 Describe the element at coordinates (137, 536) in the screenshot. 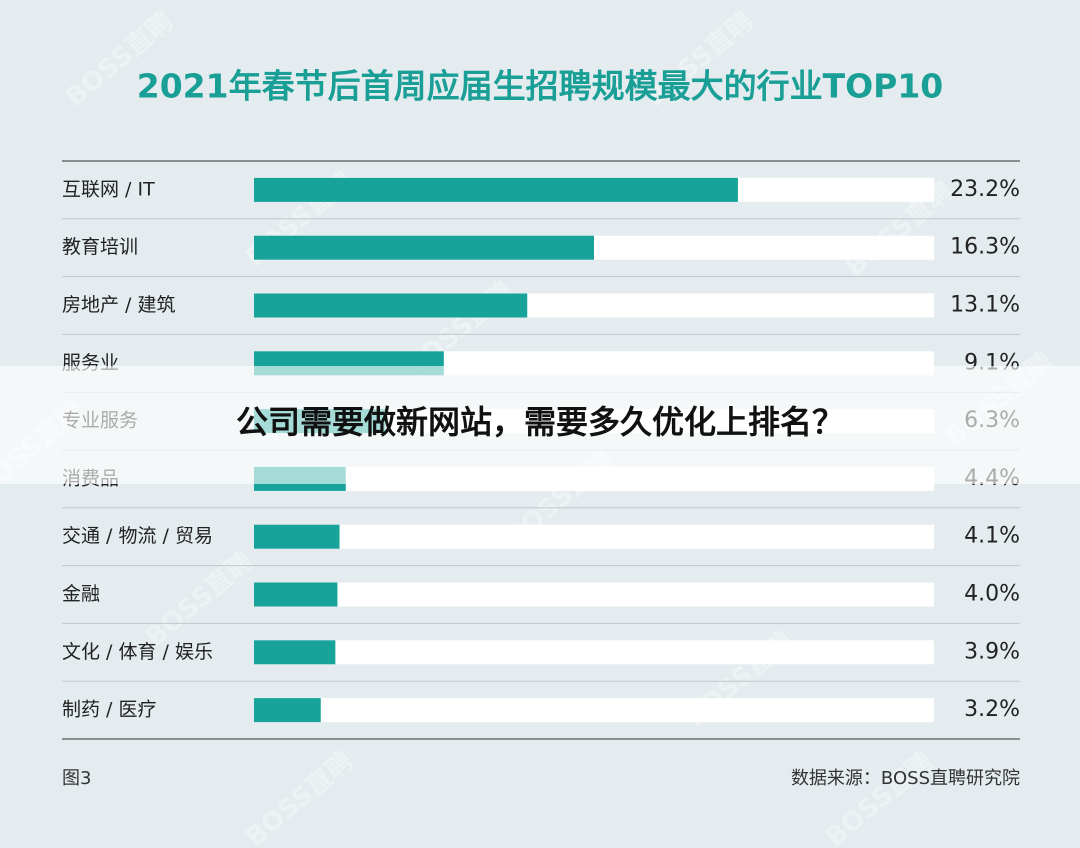

I see `category-label: 交通 / 物流 / 贸易` at that location.